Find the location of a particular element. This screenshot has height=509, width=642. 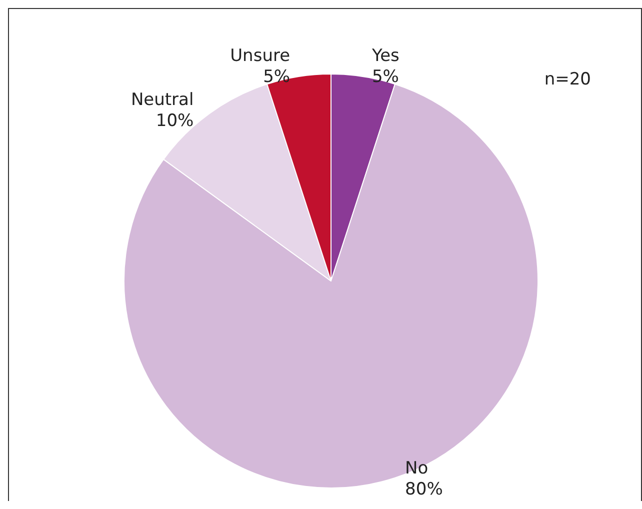

text: n=20 is located at coordinates (568, 80).